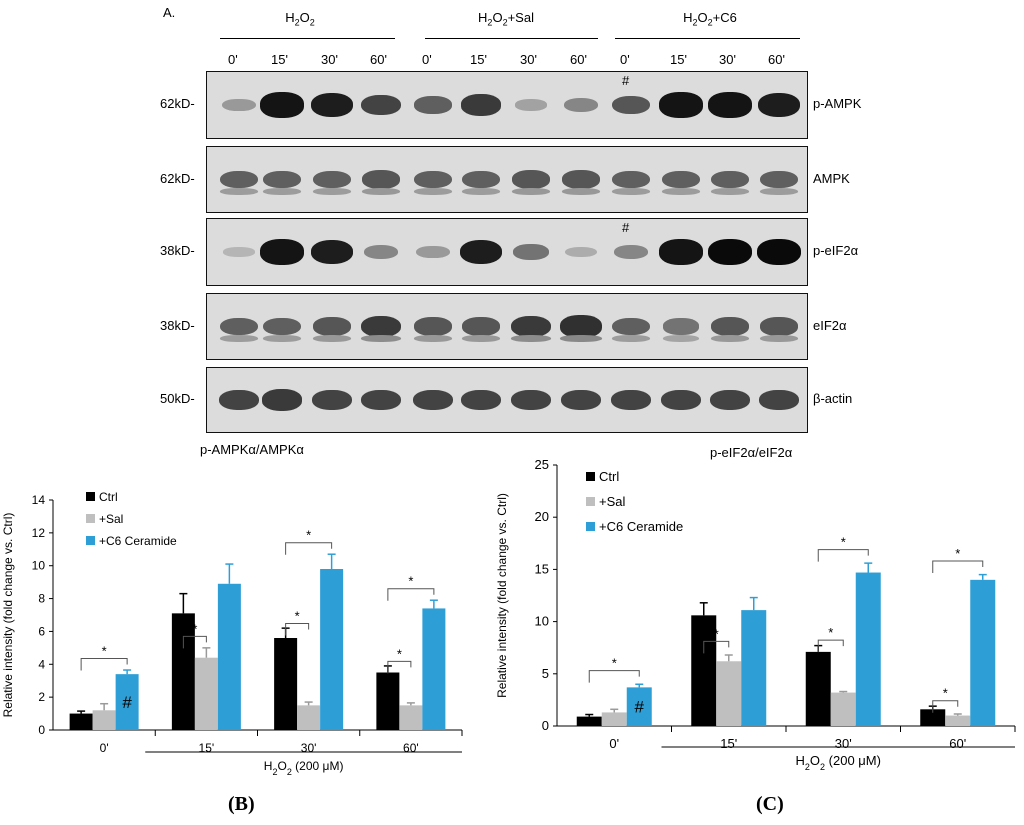 The width and height of the screenshot is (1024, 825). Describe the element at coordinates (542, 568) in the screenshot. I see `y-tick-label: 15` at that location.